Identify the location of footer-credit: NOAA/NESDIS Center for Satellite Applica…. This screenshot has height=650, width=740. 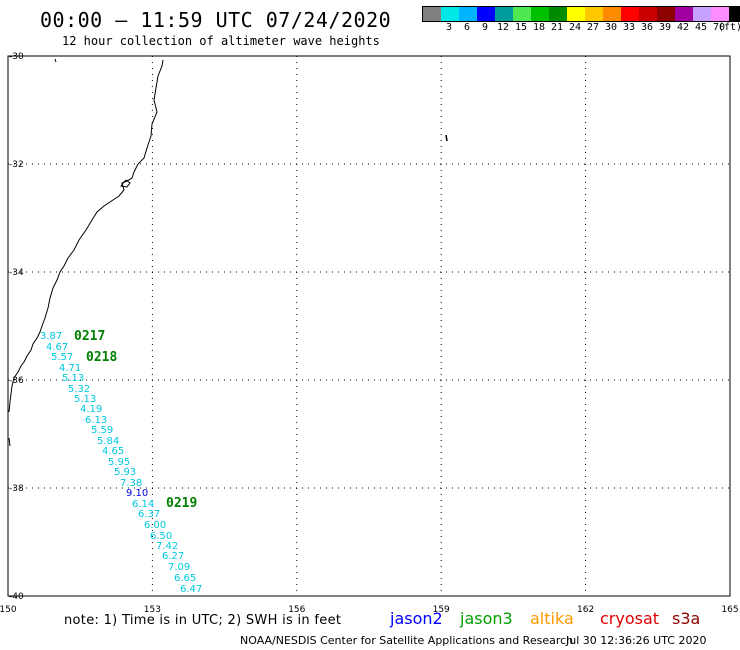
(407, 640).